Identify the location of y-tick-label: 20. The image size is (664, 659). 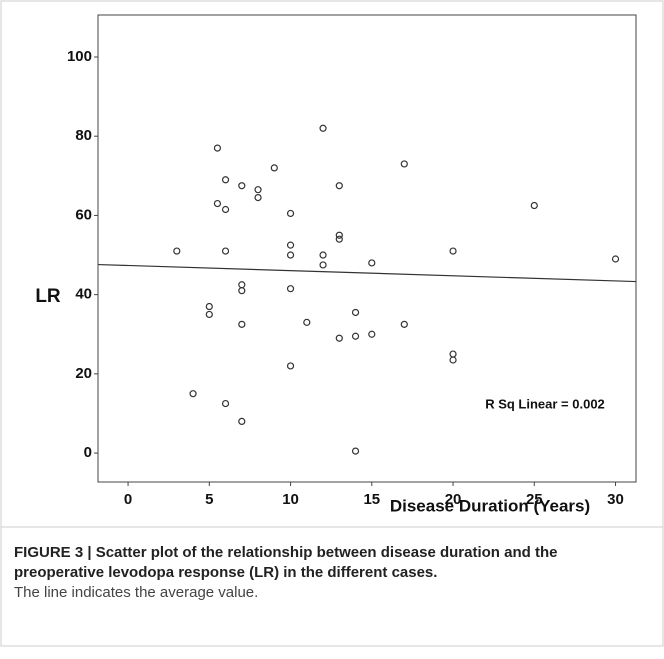
(83, 373).